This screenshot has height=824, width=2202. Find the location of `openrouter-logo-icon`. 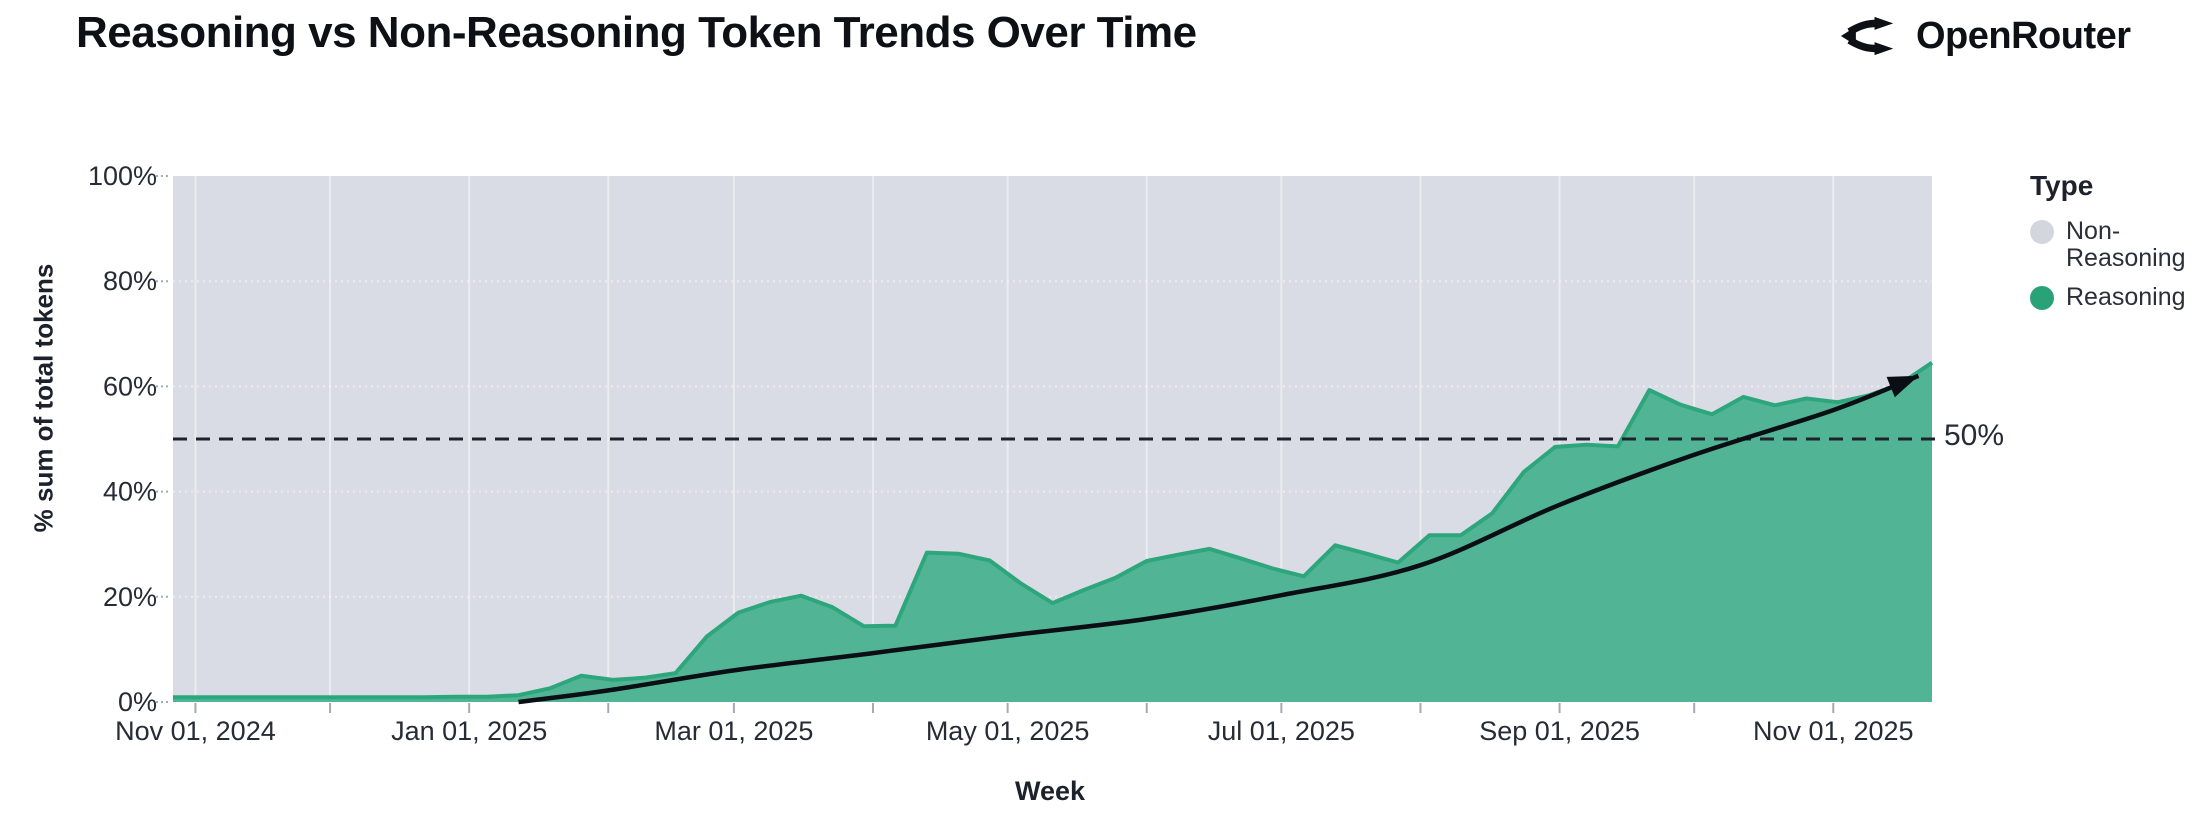

openrouter-logo-icon is located at coordinates (1867, 36).